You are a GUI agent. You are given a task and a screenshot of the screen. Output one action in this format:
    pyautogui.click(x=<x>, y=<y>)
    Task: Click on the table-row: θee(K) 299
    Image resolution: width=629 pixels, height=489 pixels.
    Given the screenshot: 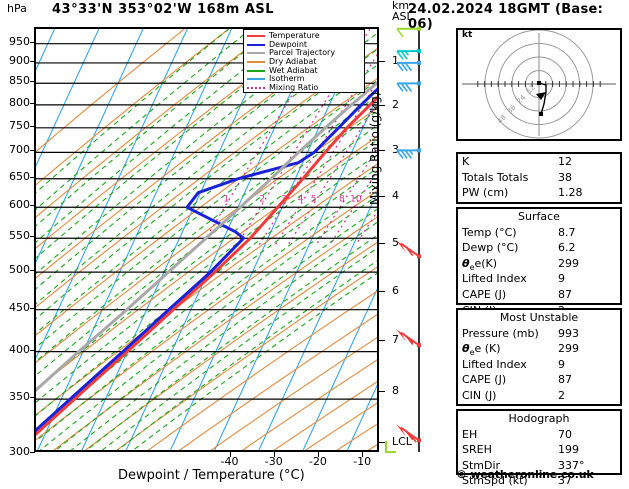 What is the action you would take?
    pyautogui.click(x=539, y=264)
    